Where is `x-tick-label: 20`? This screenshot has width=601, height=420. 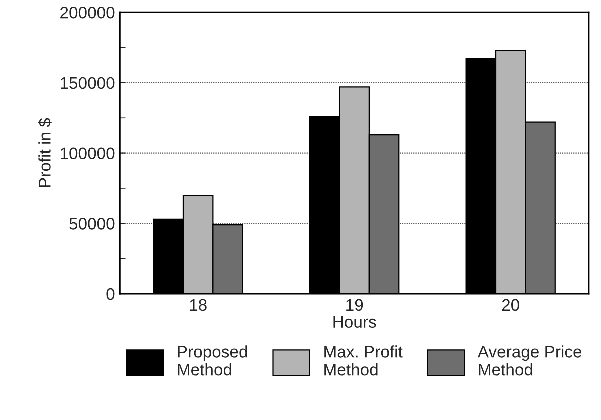 x-tick-label: 20 is located at coordinates (511, 305).